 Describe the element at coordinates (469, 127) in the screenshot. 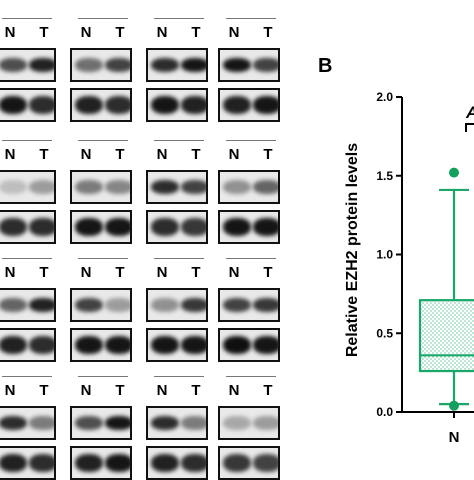

I see `significance-bracket` at that location.